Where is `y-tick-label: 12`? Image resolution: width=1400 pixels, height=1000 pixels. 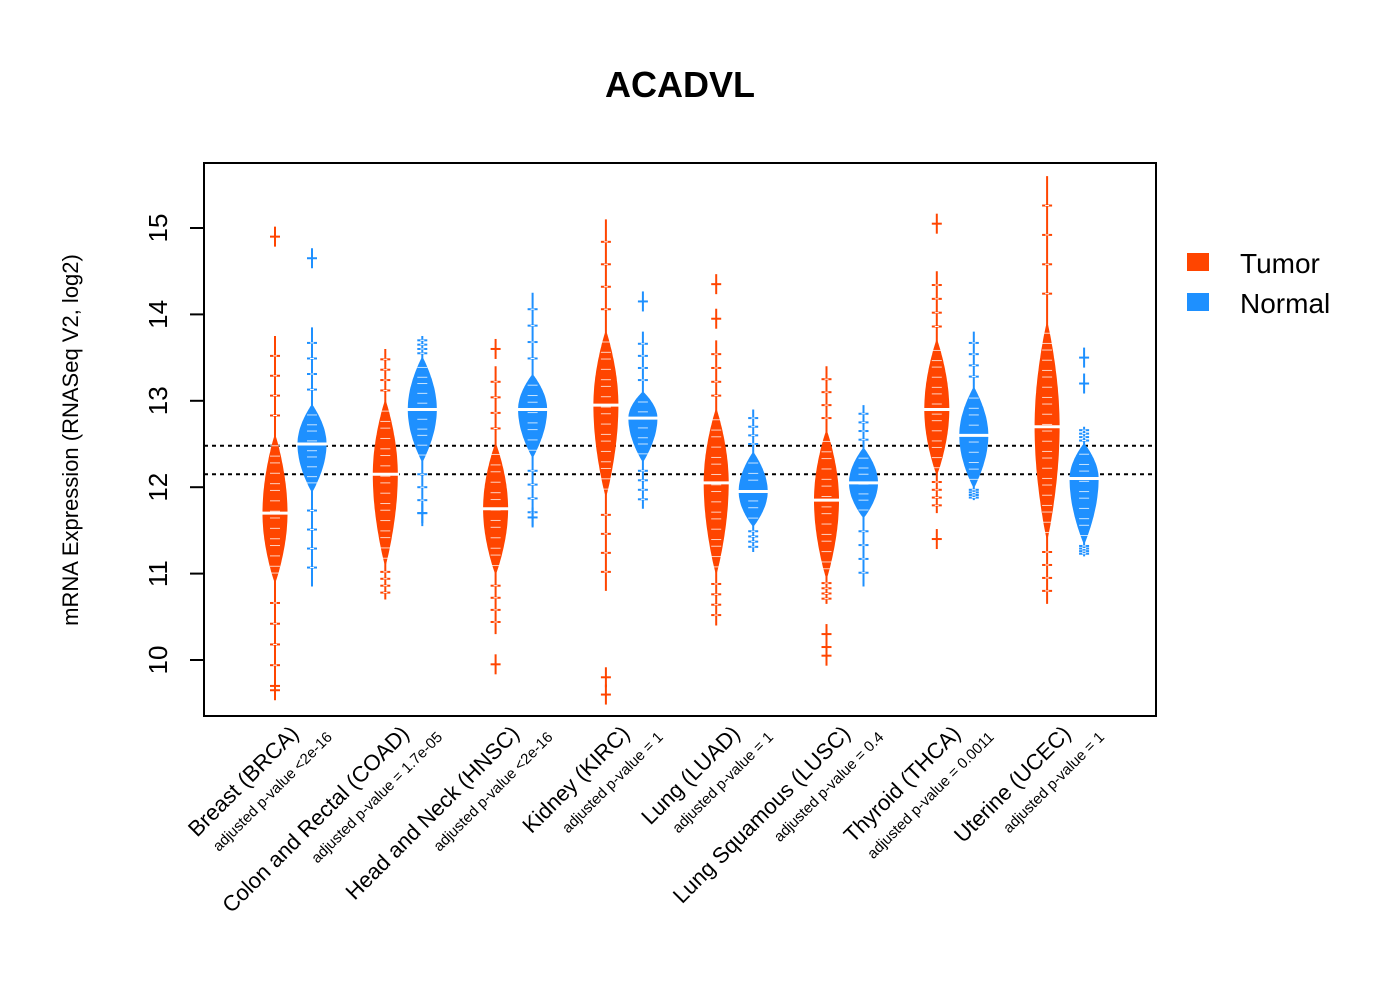
y-tick-label: 12 is located at coordinates (158, 487).